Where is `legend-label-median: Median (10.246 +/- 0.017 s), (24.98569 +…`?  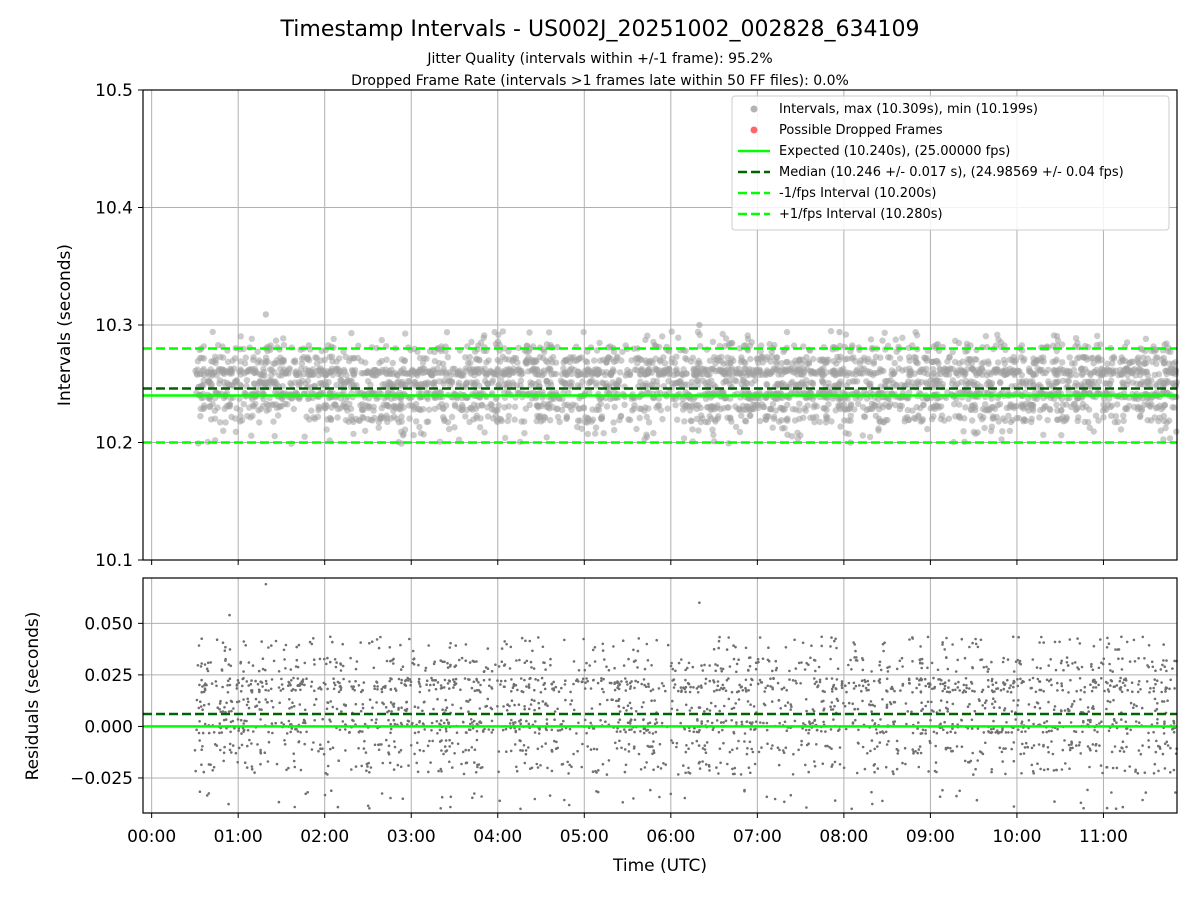
legend-label-median: Median (10.246 +/- 0.017 s), (24.98569 +… is located at coordinates (951, 172).